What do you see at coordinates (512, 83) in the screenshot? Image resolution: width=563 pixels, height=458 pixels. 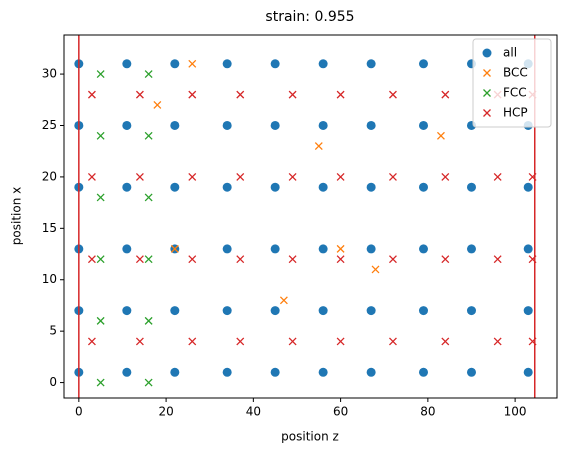 I see `legend-box` at bounding box center [512, 83].